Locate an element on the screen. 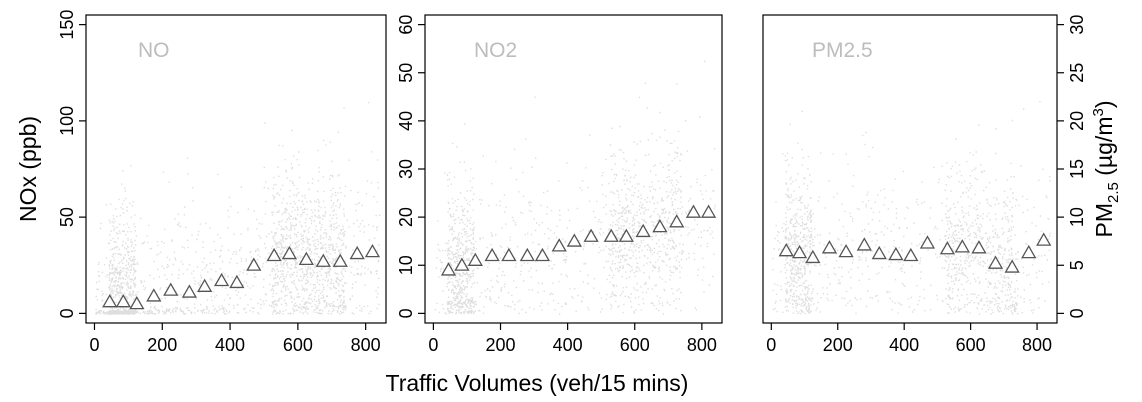  x-tick-label-no2: 200 is located at coordinates (500, 345).